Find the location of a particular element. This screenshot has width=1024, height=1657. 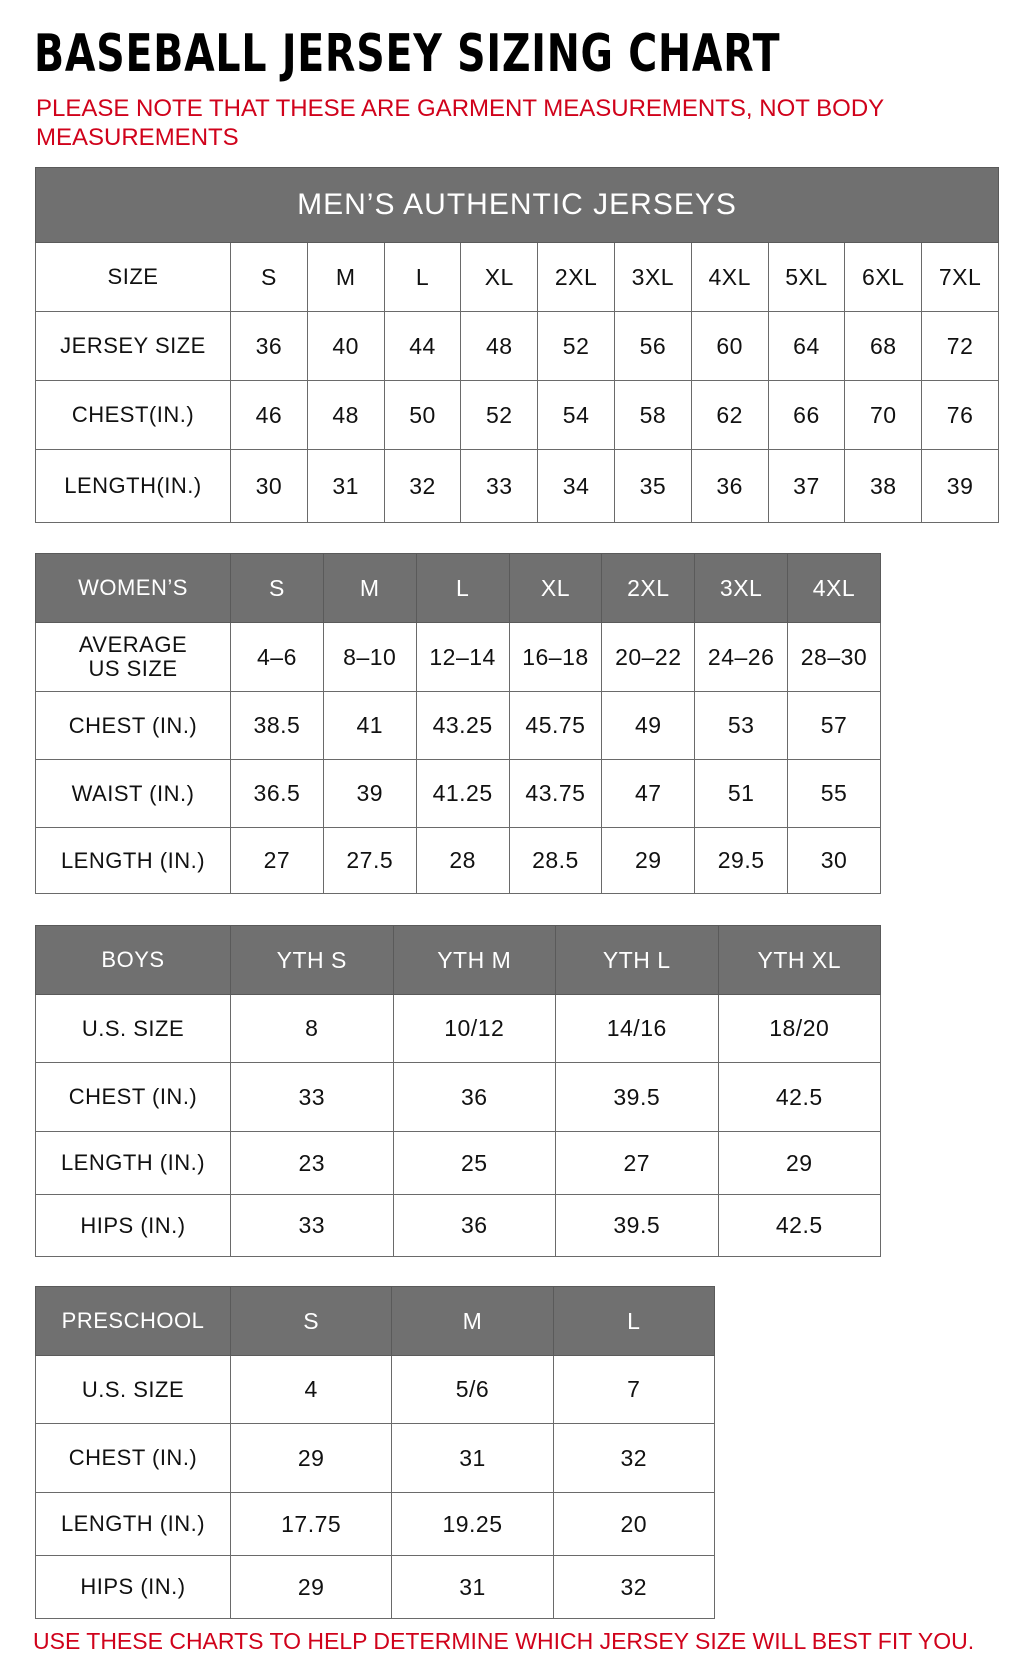

table-cell: 30 is located at coordinates (269, 486).